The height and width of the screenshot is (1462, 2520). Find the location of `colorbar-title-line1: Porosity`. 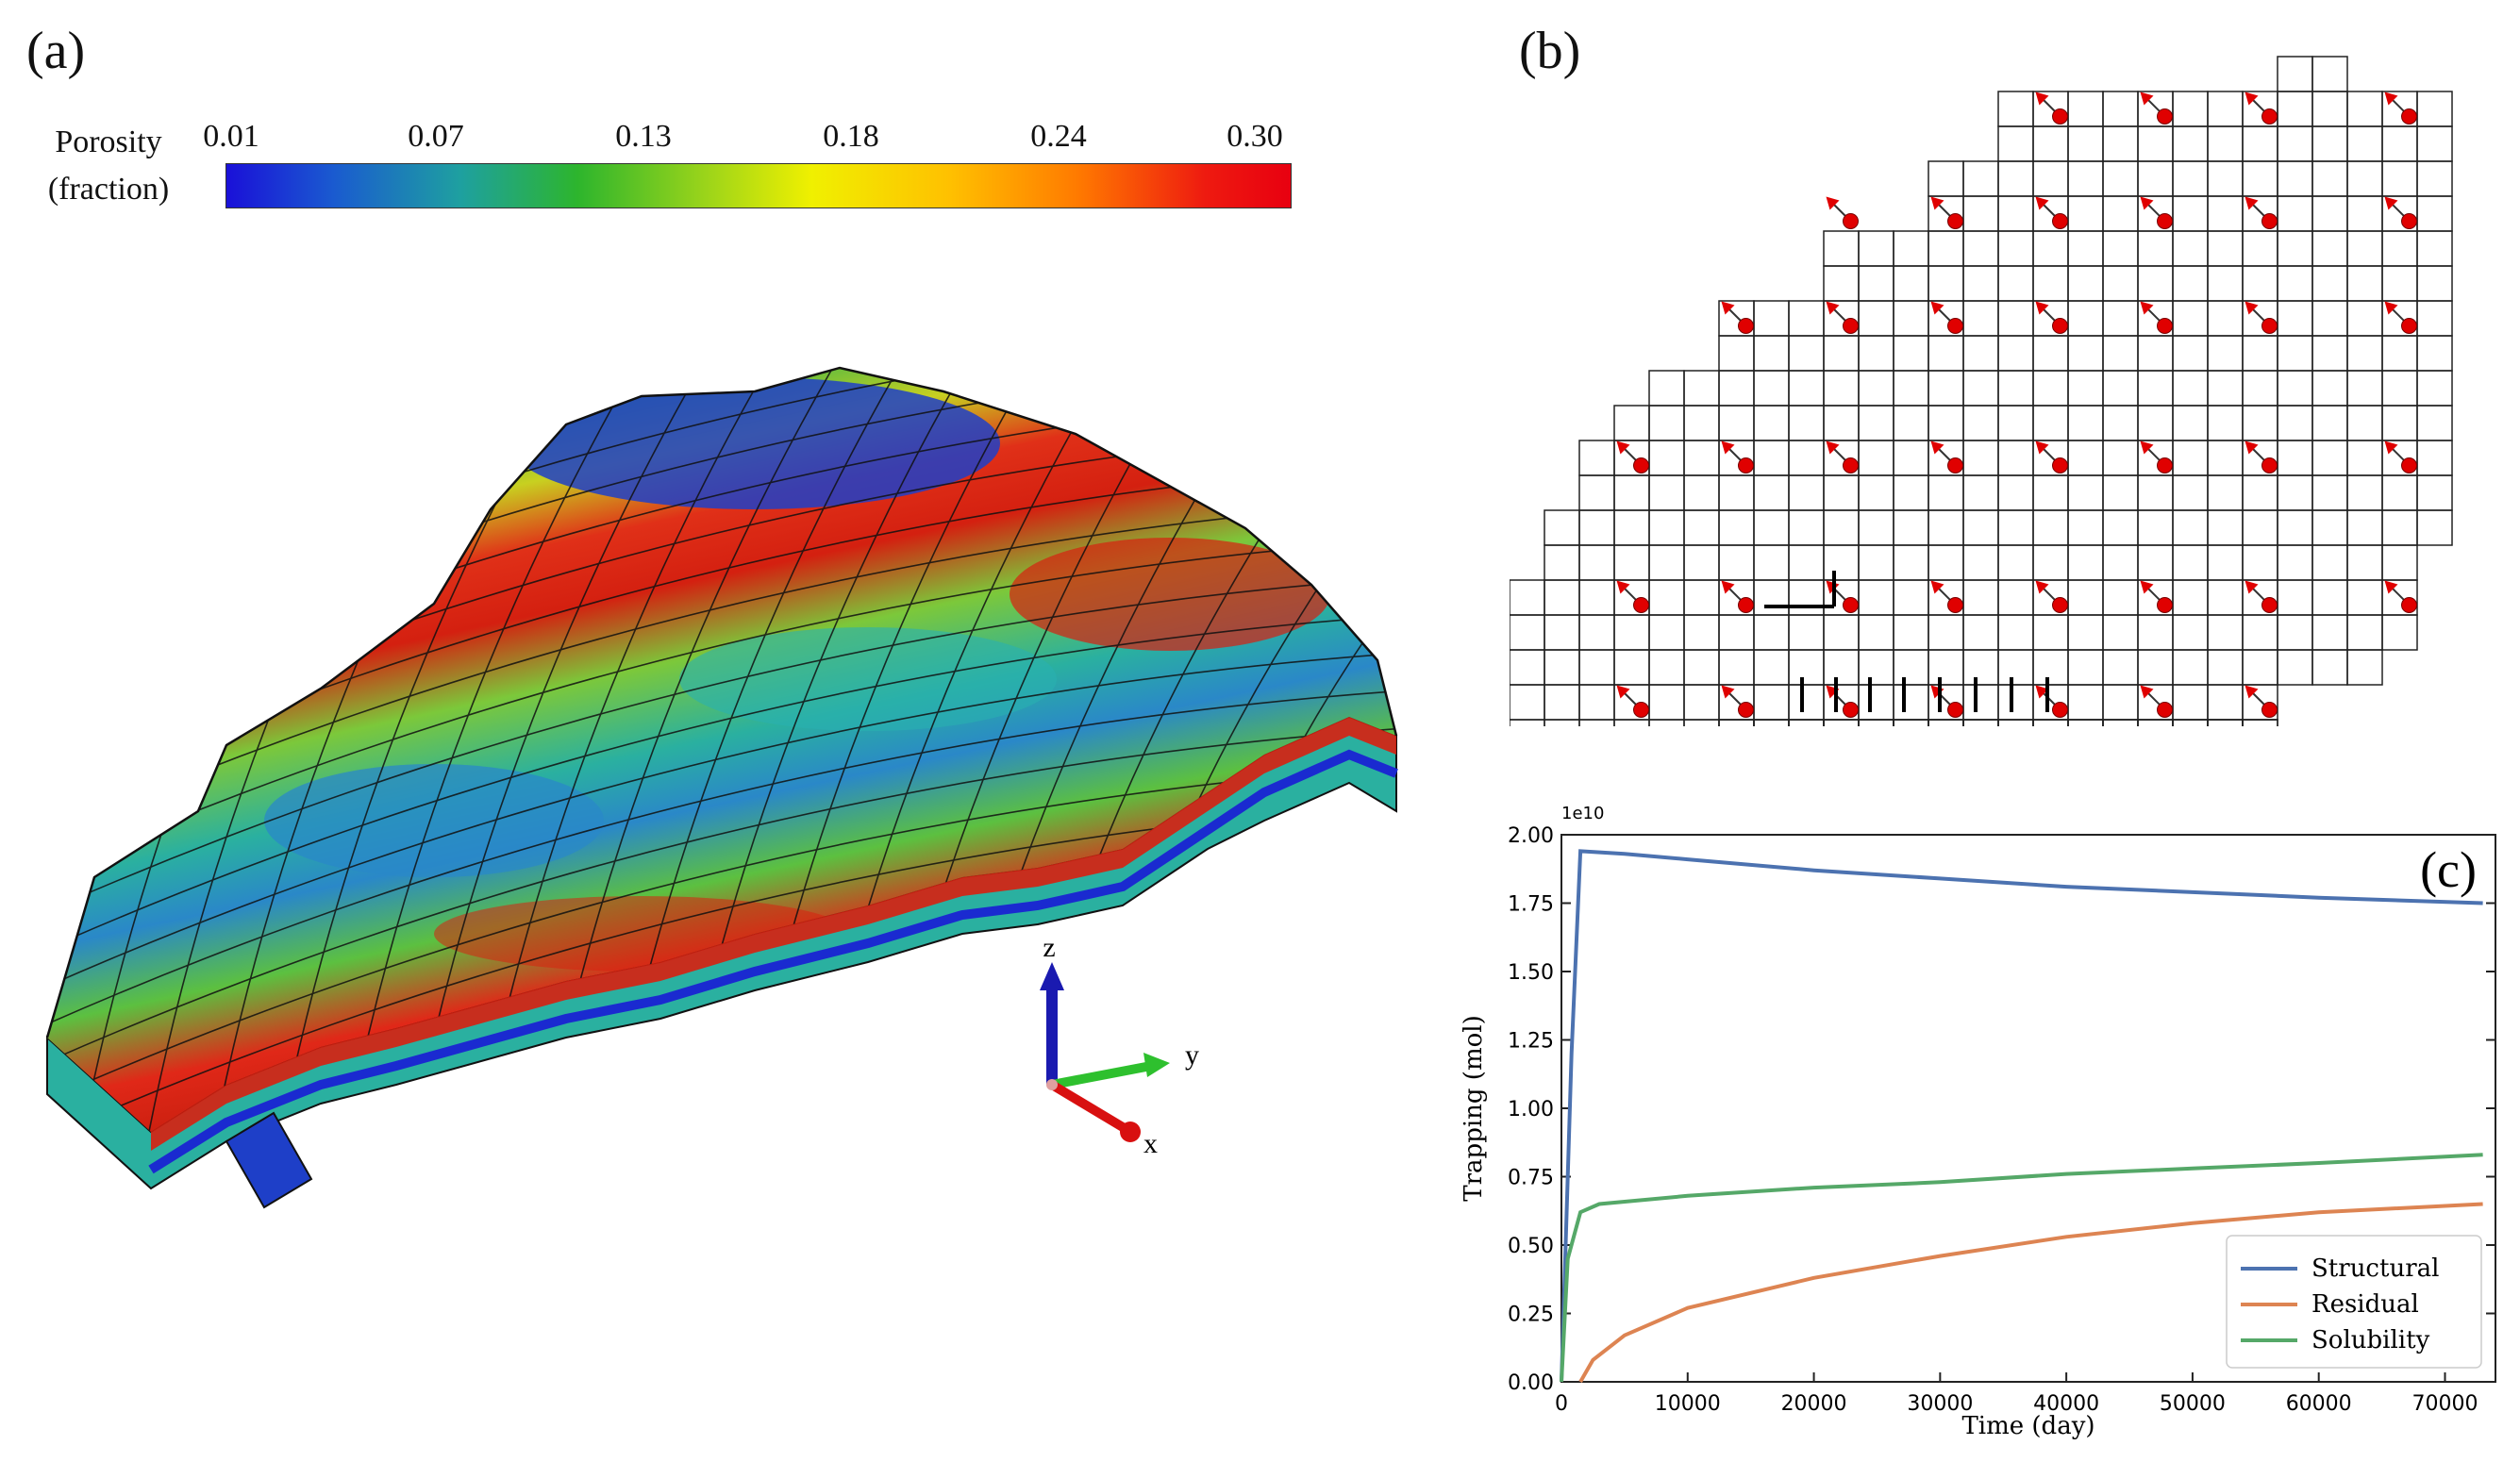

colorbar-title-line1: Porosity is located at coordinates (108, 142).